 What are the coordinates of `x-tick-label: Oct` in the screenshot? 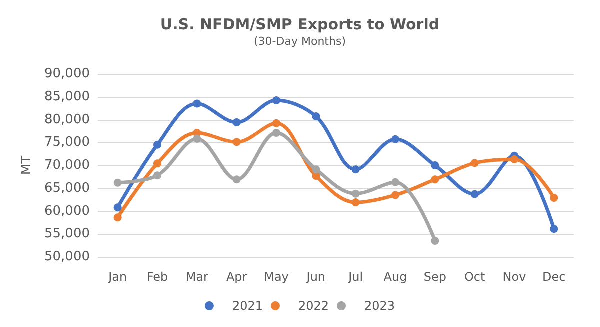 It's located at (475, 277).